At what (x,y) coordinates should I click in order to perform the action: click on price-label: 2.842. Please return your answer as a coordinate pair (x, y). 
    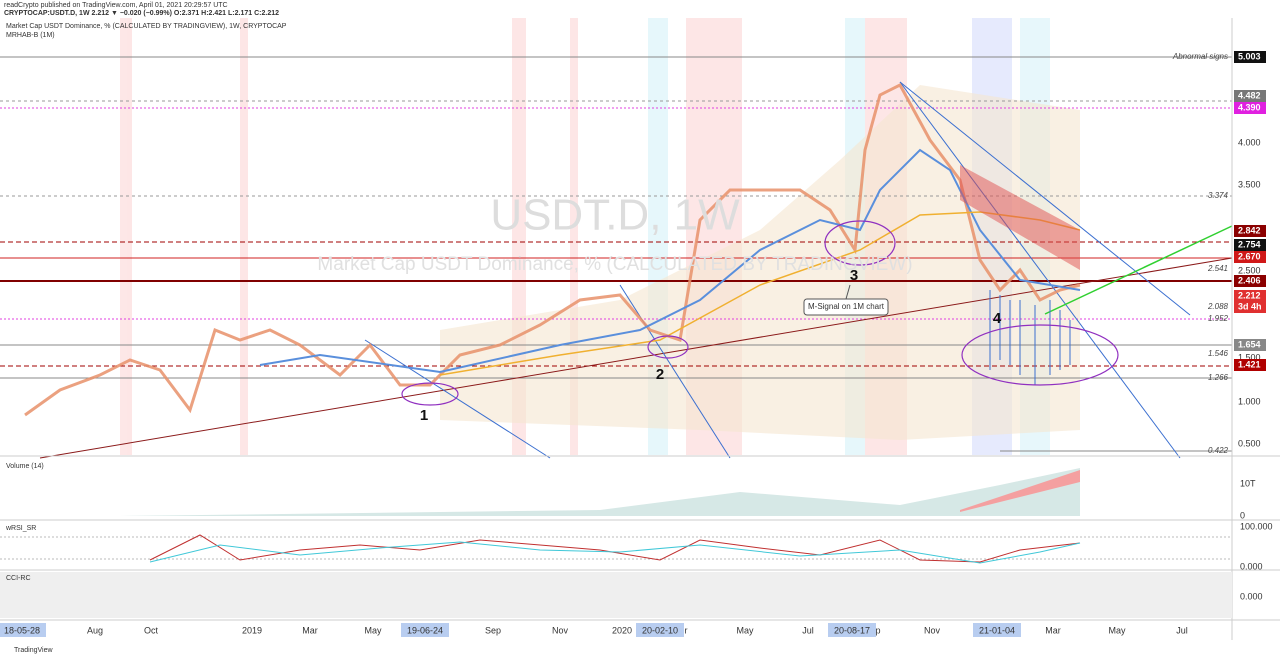
    Looking at the image, I should click on (1249, 230).